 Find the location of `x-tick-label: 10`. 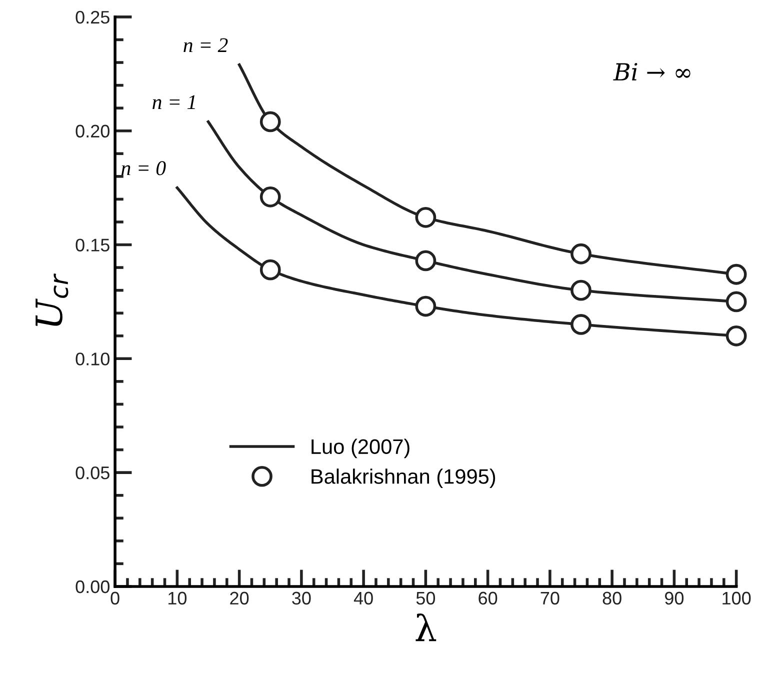

x-tick-label: 10 is located at coordinates (177, 598).